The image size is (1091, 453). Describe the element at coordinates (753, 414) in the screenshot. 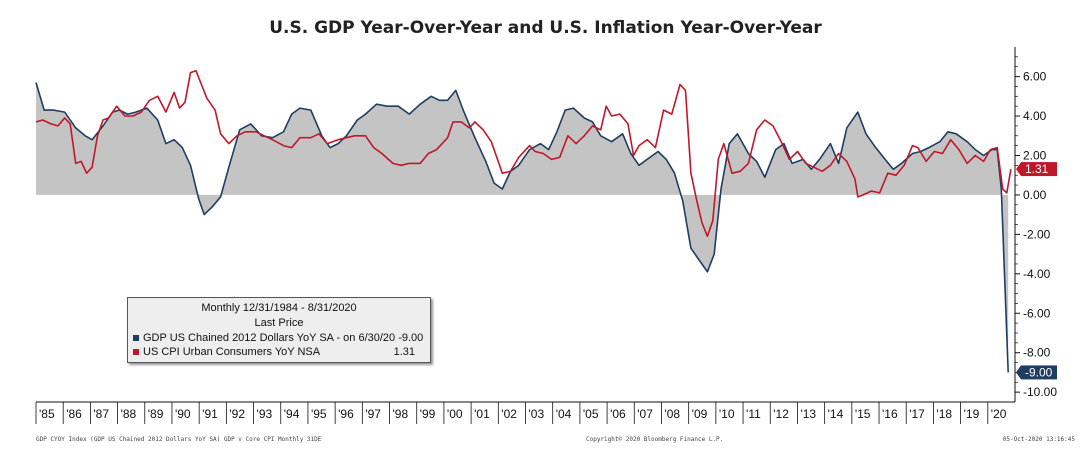

I see `x-tick-label: '11` at that location.